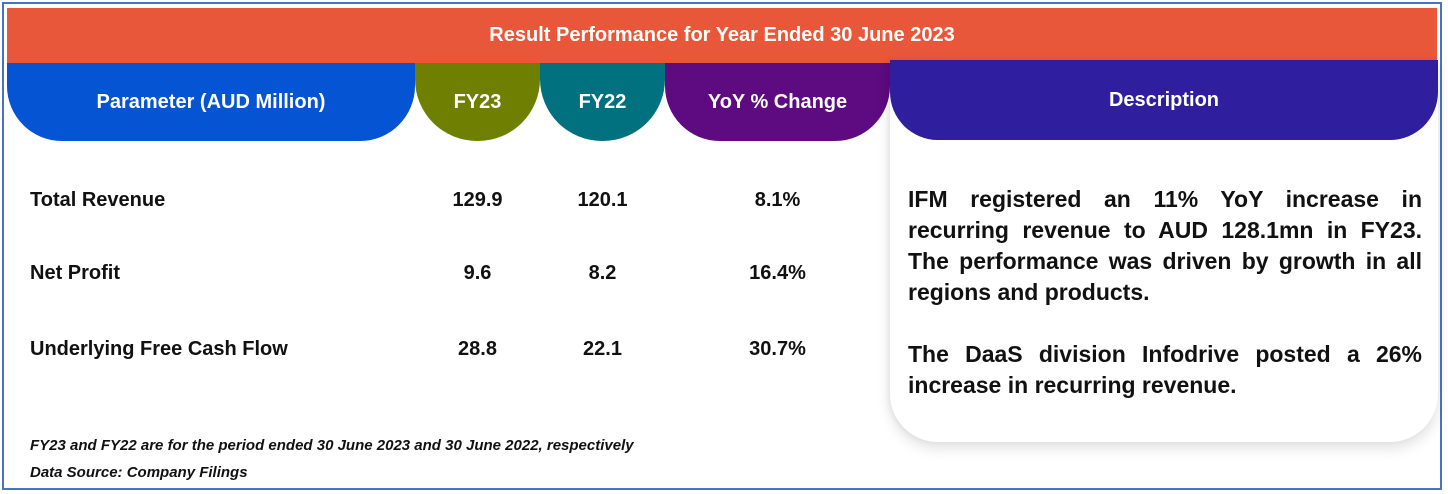 The width and height of the screenshot is (1448, 494). Describe the element at coordinates (777, 200) in the screenshot. I see `row-yoy-value: 8.1%` at that location.